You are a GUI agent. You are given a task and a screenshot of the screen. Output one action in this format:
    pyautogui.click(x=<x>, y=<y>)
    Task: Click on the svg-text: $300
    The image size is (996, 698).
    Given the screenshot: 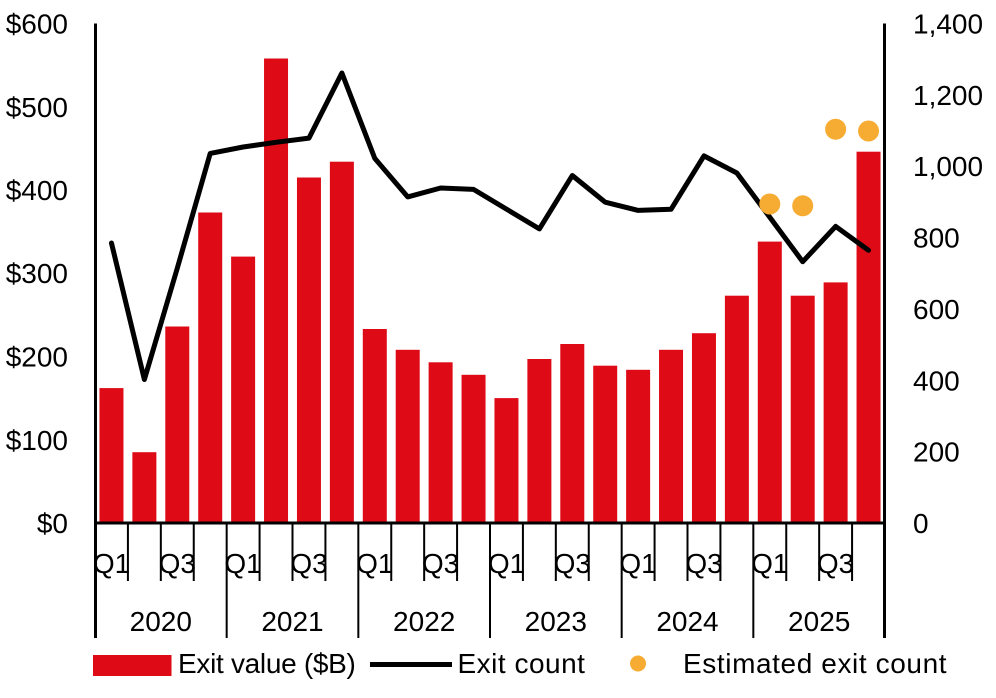 What is the action you would take?
    pyautogui.click(x=37, y=273)
    